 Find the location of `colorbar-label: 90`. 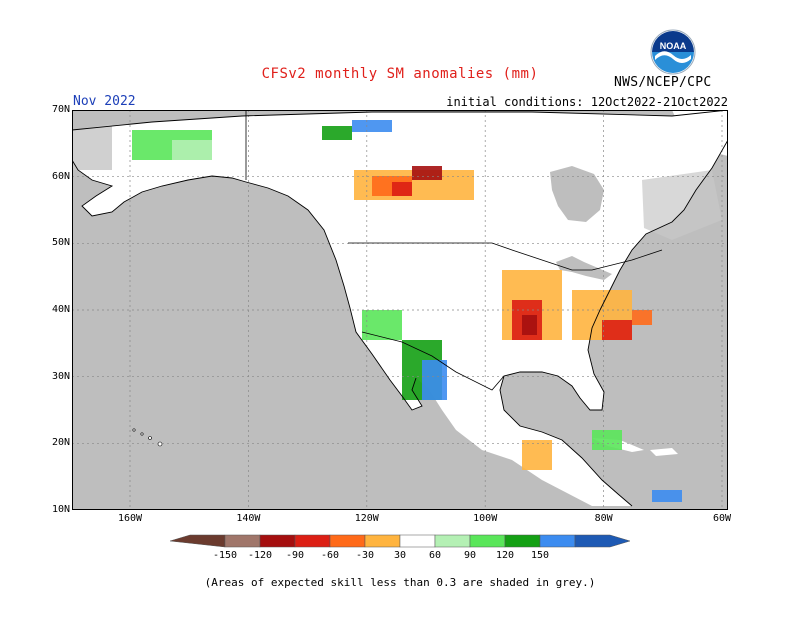

colorbar-label: 90 is located at coordinates (470, 555).